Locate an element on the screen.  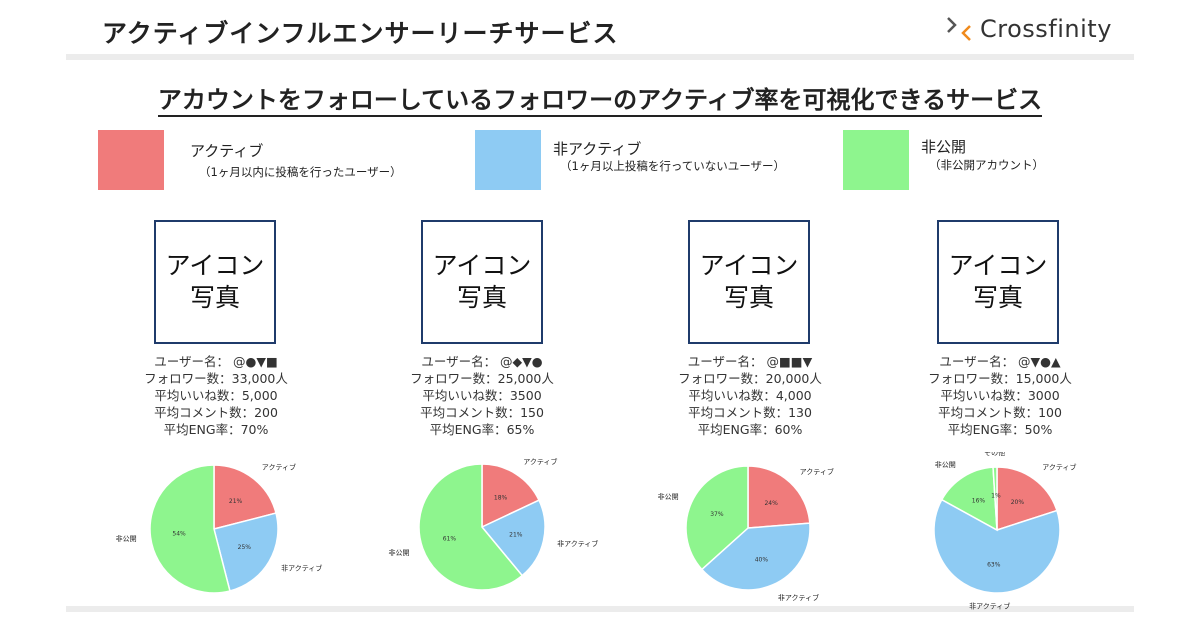
pie-chart-3: 24% アクティブ 40% 非アクティブ 37% 非公開 is located at coordinates (746, 533).